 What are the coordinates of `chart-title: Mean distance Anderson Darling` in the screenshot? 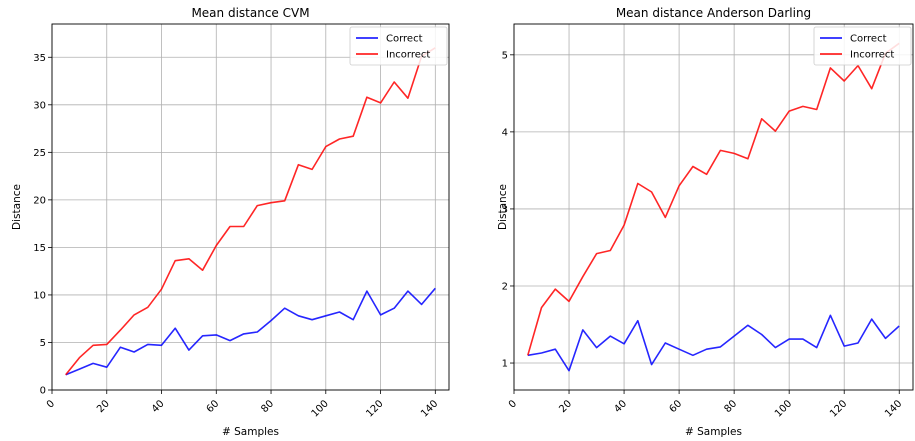 It's located at (713, 13).